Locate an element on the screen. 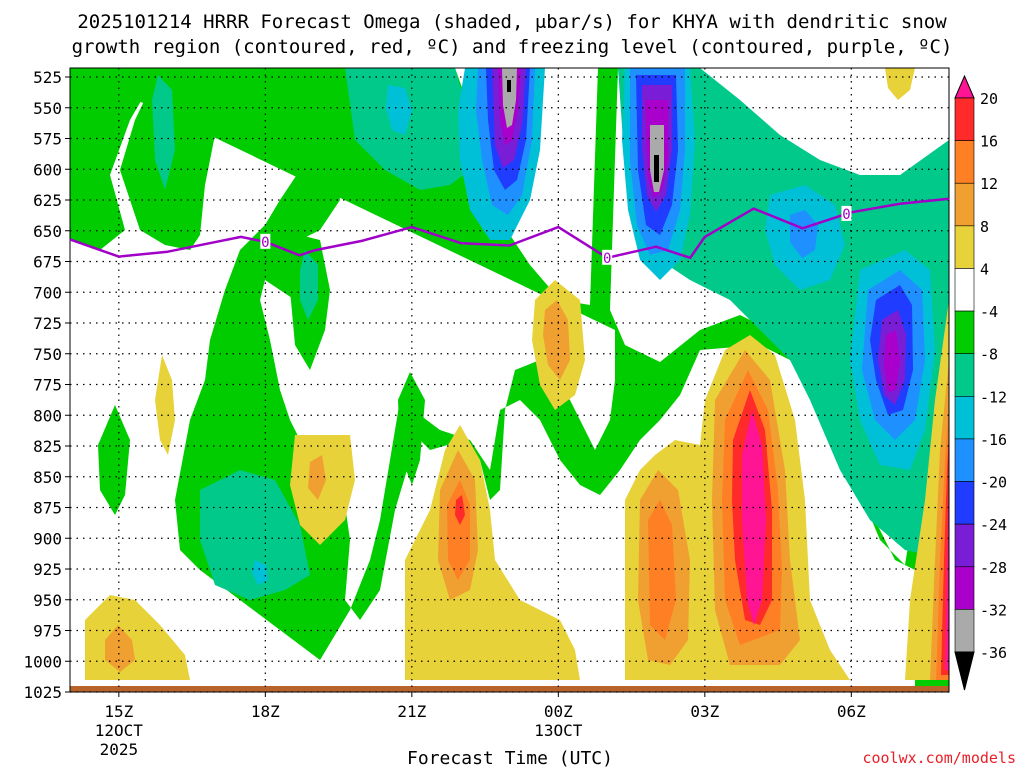  x-tick-label: 13OCT is located at coordinates (558, 730).